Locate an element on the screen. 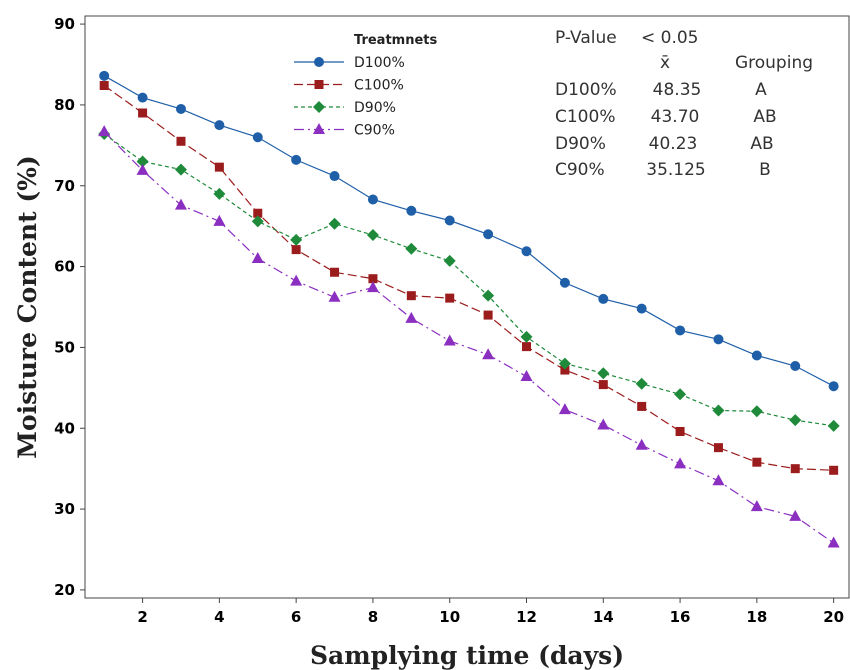 The height and width of the screenshot is (670, 850). stats-treatment: C90% is located at coordinates (580, 170).